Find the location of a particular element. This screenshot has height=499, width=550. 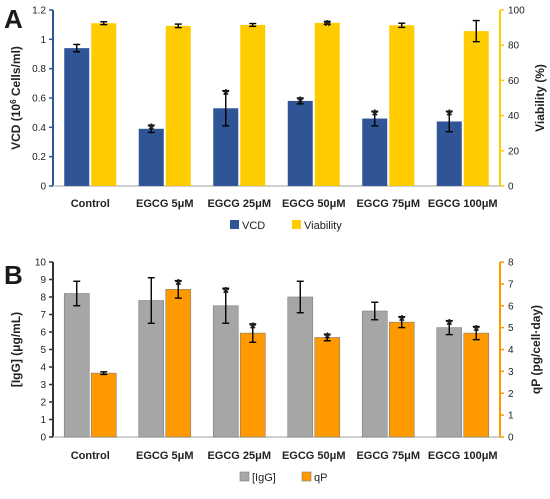

p1-right-tick-label: 40 is located at coordinates (514, 116).